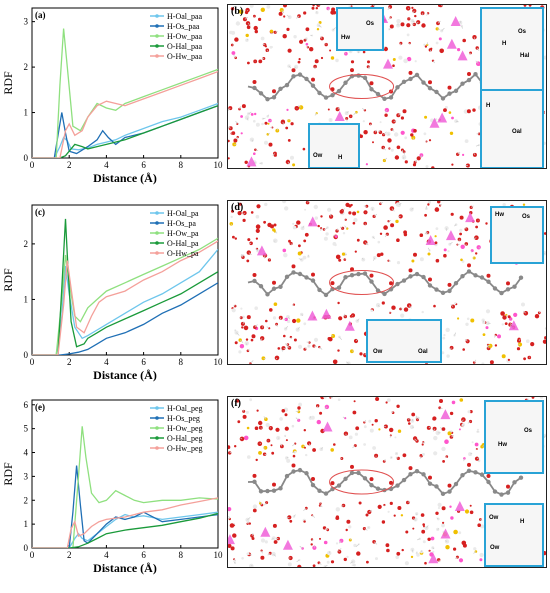  What do you see at coordinates (185, 36) in the screenshot?
I see `legend-label: H-Ow_paa` at bounding box center [185, 36].